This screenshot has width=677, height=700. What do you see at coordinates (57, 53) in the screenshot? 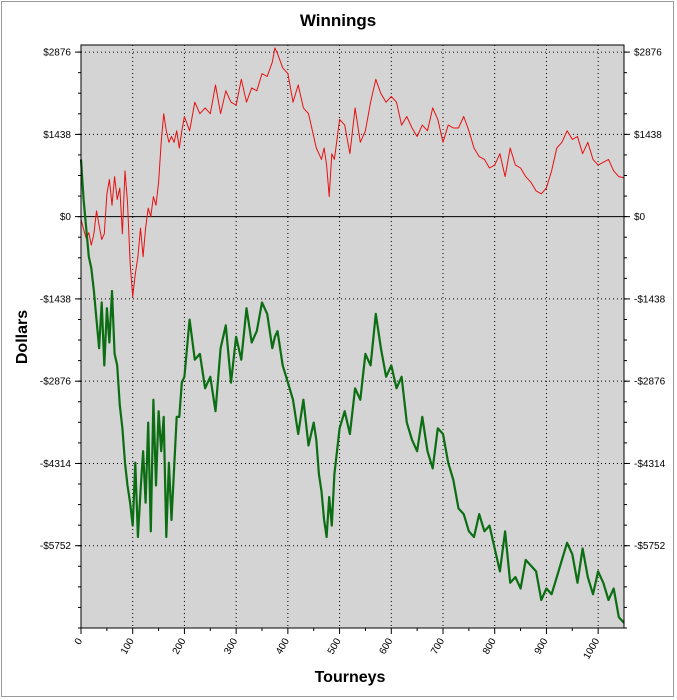
I see `y-tick-label-left: $2876` at bounding box center [57, 53].